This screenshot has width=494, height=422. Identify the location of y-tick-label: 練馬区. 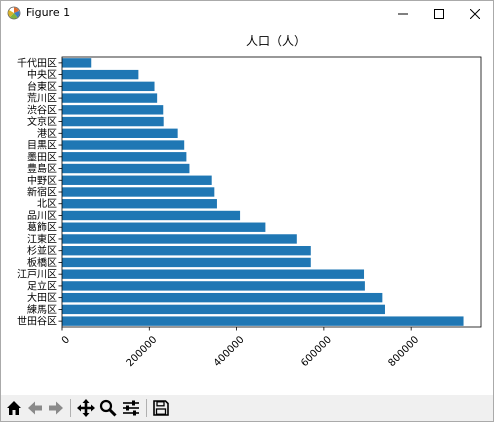
(42, 309).